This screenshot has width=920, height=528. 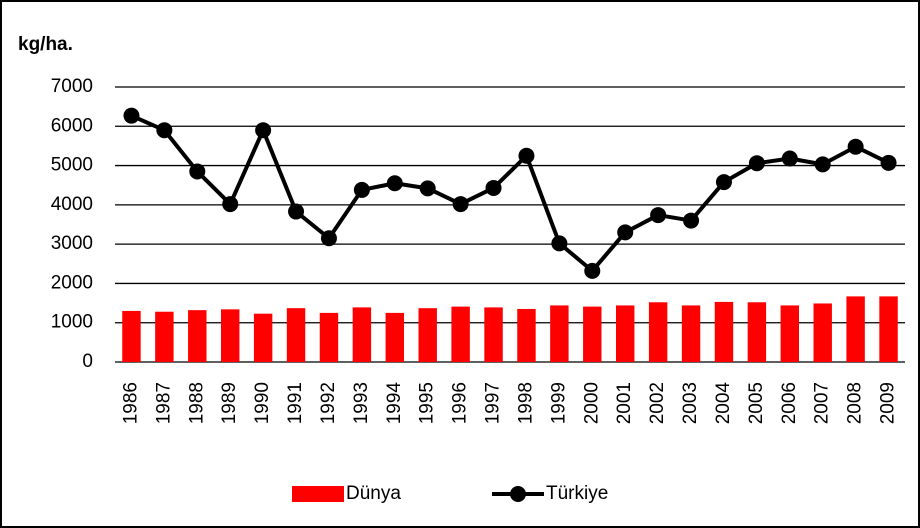 I want to click on y-tick-label: 5000, so click(x=72, y=165).